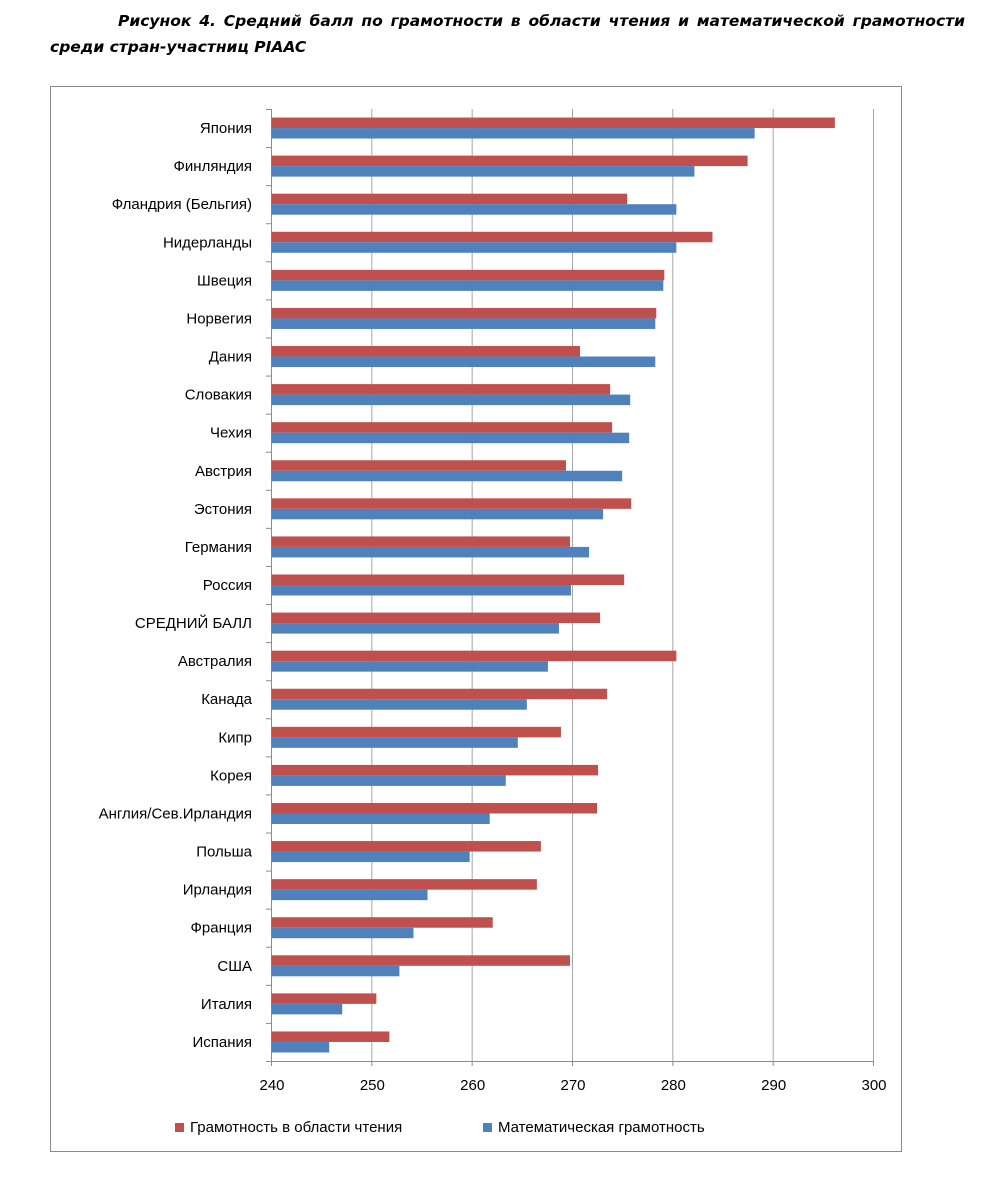 The image size is (994, 1177). What do you see at coordinates (472, 1085) in the screenshot?
I see `x-tick-label: 260` at bounding box center [472, 1085].